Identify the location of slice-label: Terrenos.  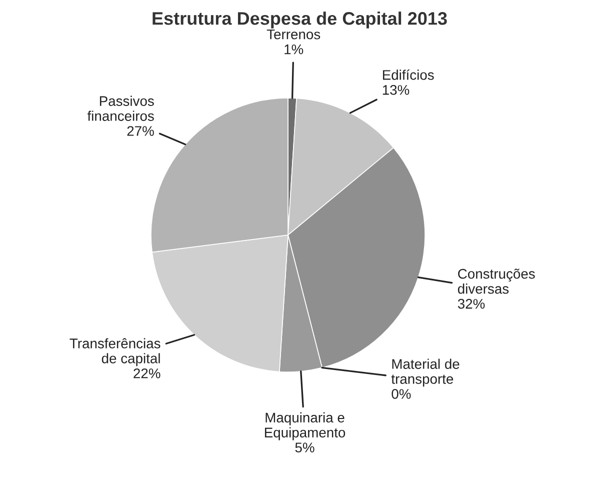
(293, 35).